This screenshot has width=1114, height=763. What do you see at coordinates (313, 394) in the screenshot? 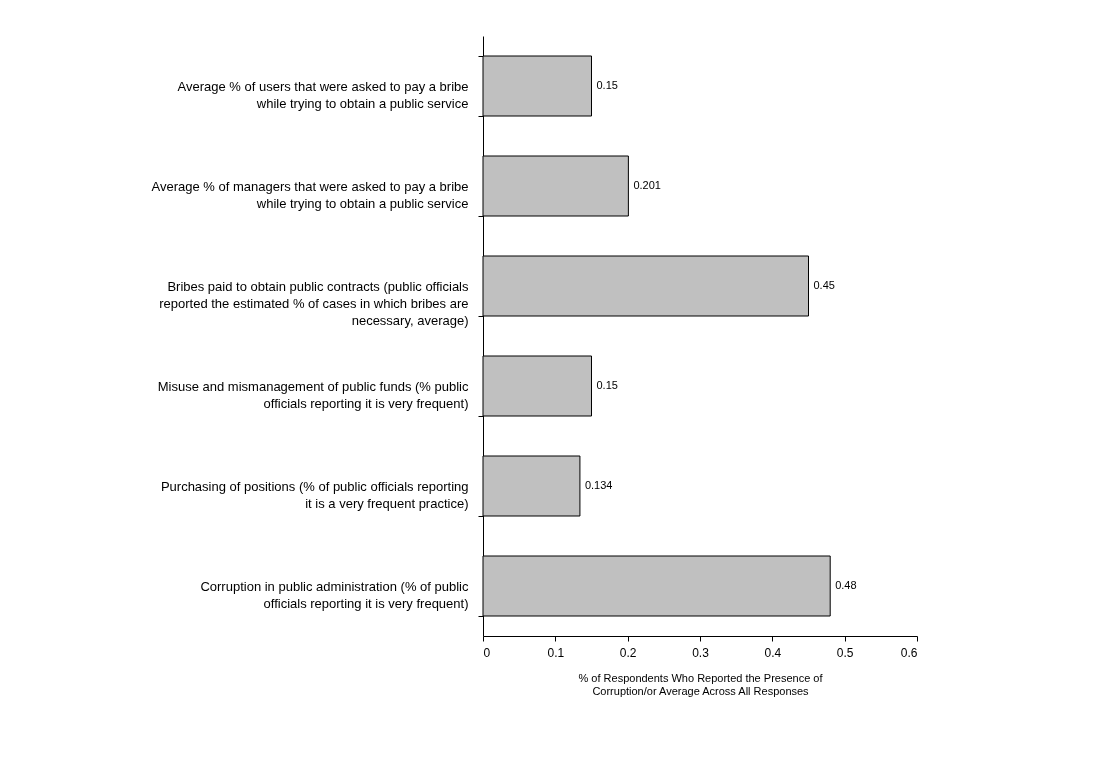
I see `y-tick-label: Misuse and mismanagement of public funds (% public officials reporting it is very frequent)` at bounding box center [313, 394].